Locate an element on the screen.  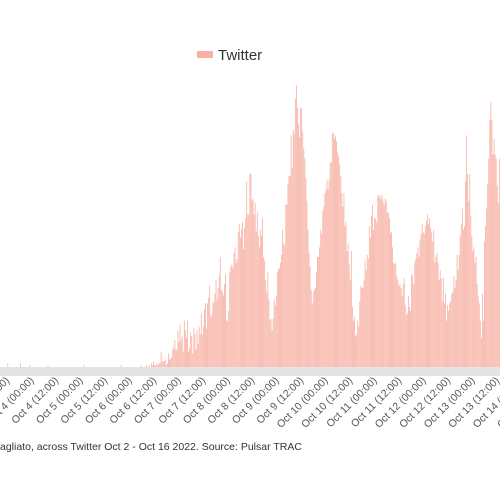
legend: Twitter is located at coordinates (229, 55).